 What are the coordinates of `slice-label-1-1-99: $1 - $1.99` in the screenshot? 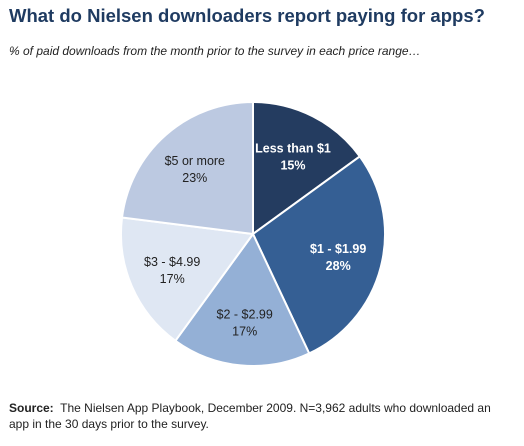 It's located at (338, 249).